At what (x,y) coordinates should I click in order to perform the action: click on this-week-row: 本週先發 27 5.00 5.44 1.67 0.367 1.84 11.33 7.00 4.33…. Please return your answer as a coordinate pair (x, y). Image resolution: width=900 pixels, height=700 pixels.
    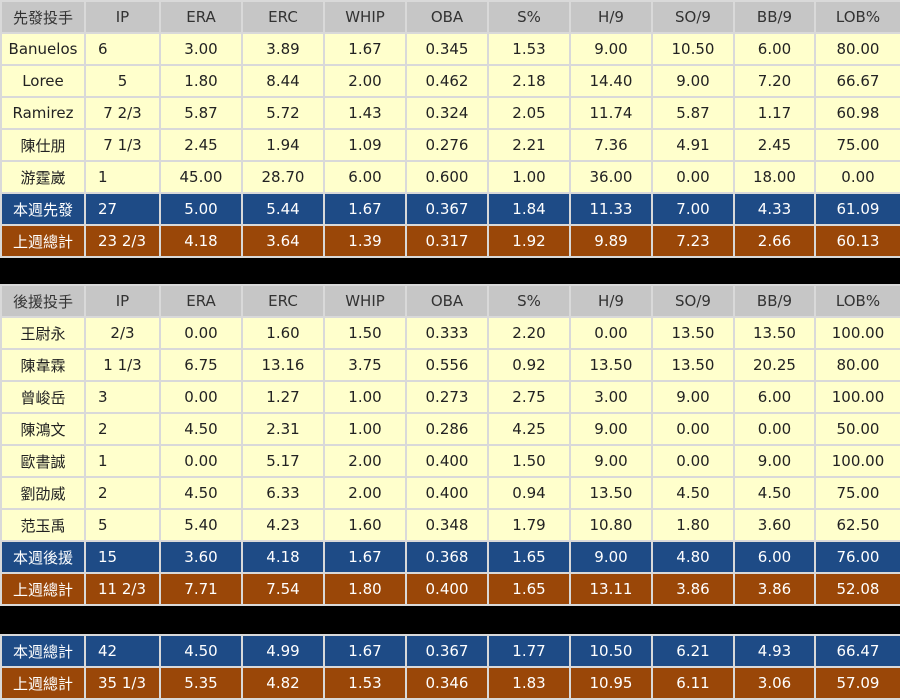
    Looking at the image, I should click on (450, 209).